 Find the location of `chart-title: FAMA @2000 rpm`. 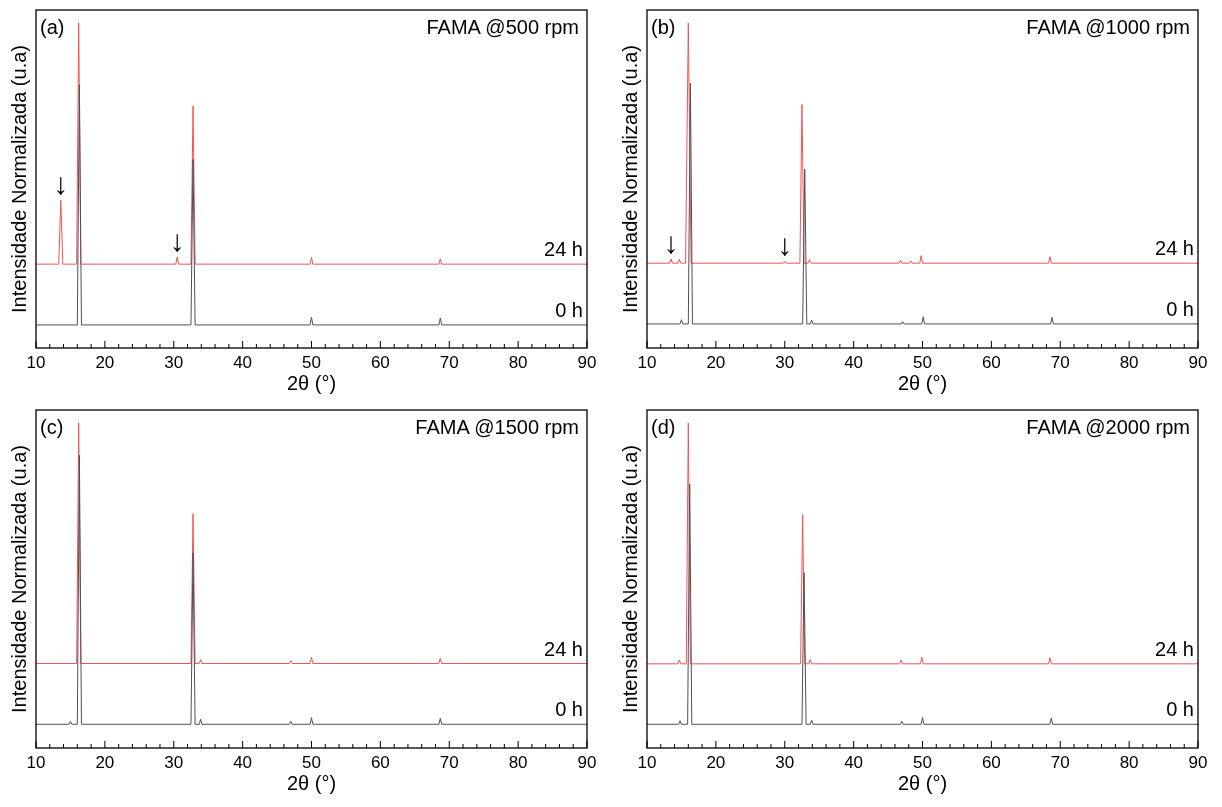

chart-title: FAMA @2000 rpm is located at coordinates (1108, 427).